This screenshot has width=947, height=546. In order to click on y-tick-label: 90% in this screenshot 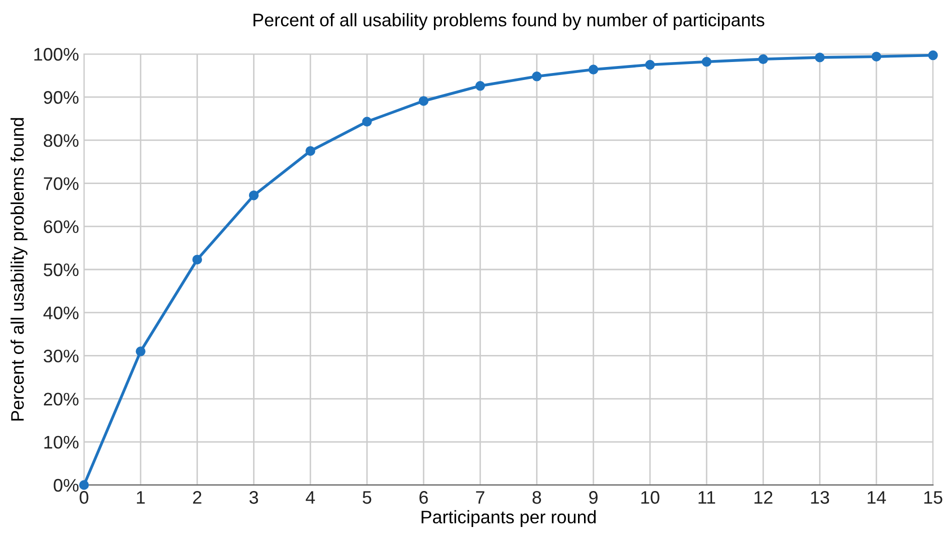, I will do `click(61, 97)`.